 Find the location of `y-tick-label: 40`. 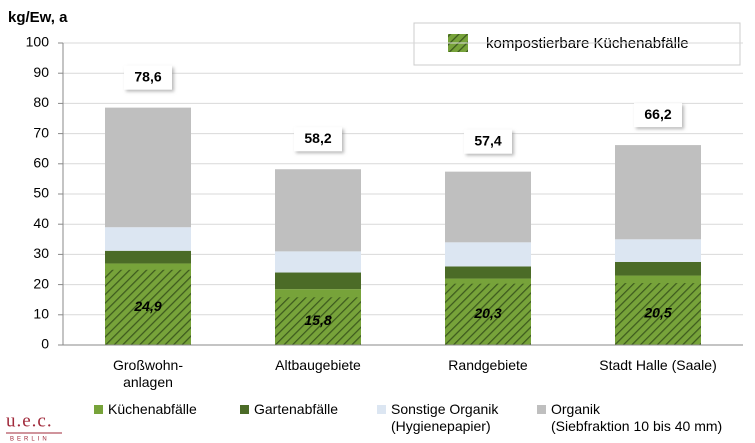

y-tick-label: 40 is located at coordinates (41, 223).